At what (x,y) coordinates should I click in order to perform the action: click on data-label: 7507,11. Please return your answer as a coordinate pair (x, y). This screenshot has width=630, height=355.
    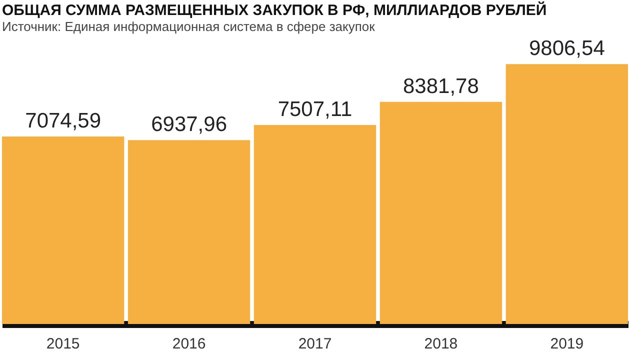
    Looking at the image, I should click on (315, 110).